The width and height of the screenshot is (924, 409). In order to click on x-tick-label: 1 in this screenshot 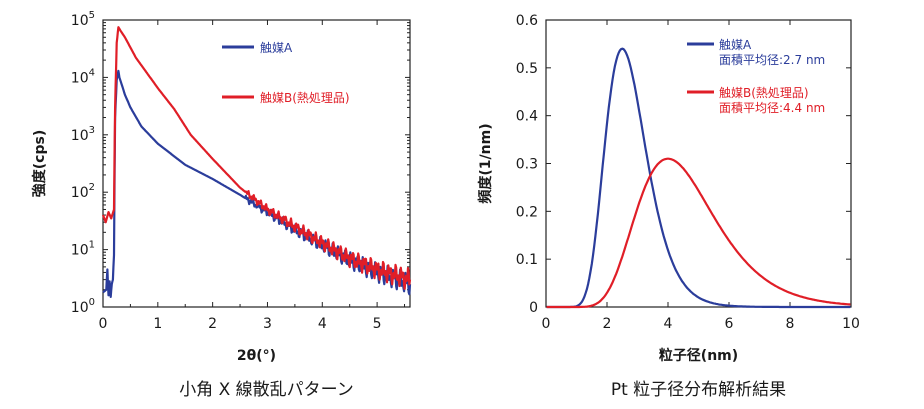, I will do `click(157, 324)`.